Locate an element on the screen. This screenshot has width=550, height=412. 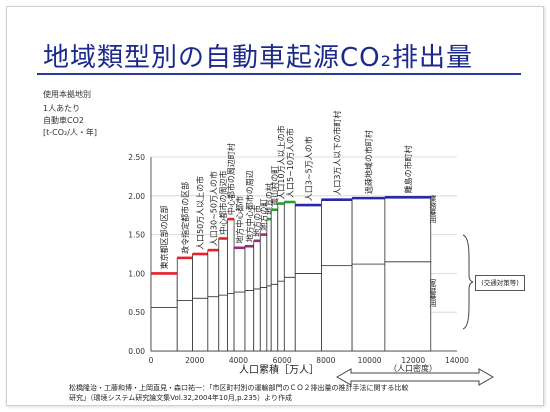
category-label-15: 人口3万人以下の市町村 is located at coordinates (337, 153).